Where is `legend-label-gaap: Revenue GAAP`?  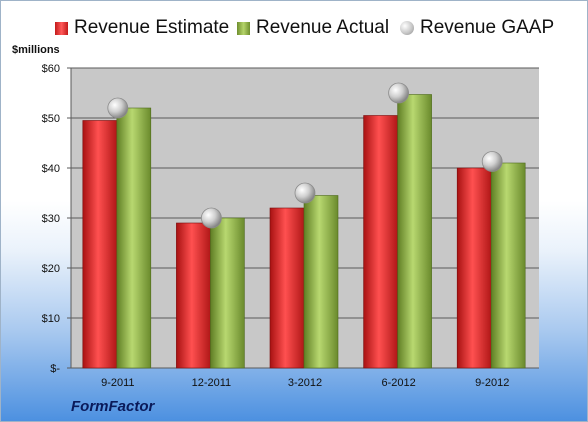 legend-label-gaap: Revenue GAAP is located at coordinates (487, 27).